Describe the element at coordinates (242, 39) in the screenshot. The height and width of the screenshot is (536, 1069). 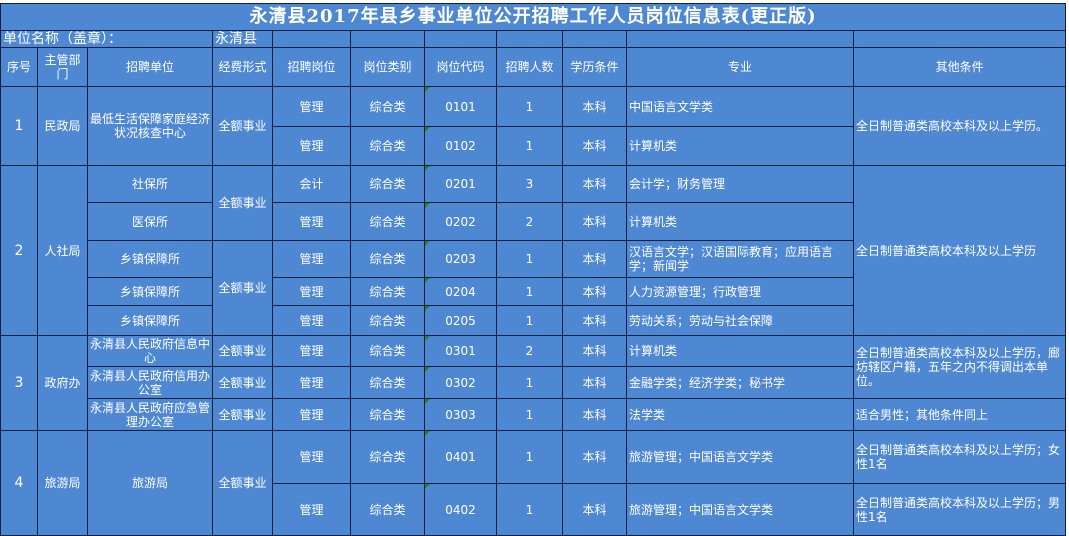
I see `unit-name-value: 永清县` at that location.